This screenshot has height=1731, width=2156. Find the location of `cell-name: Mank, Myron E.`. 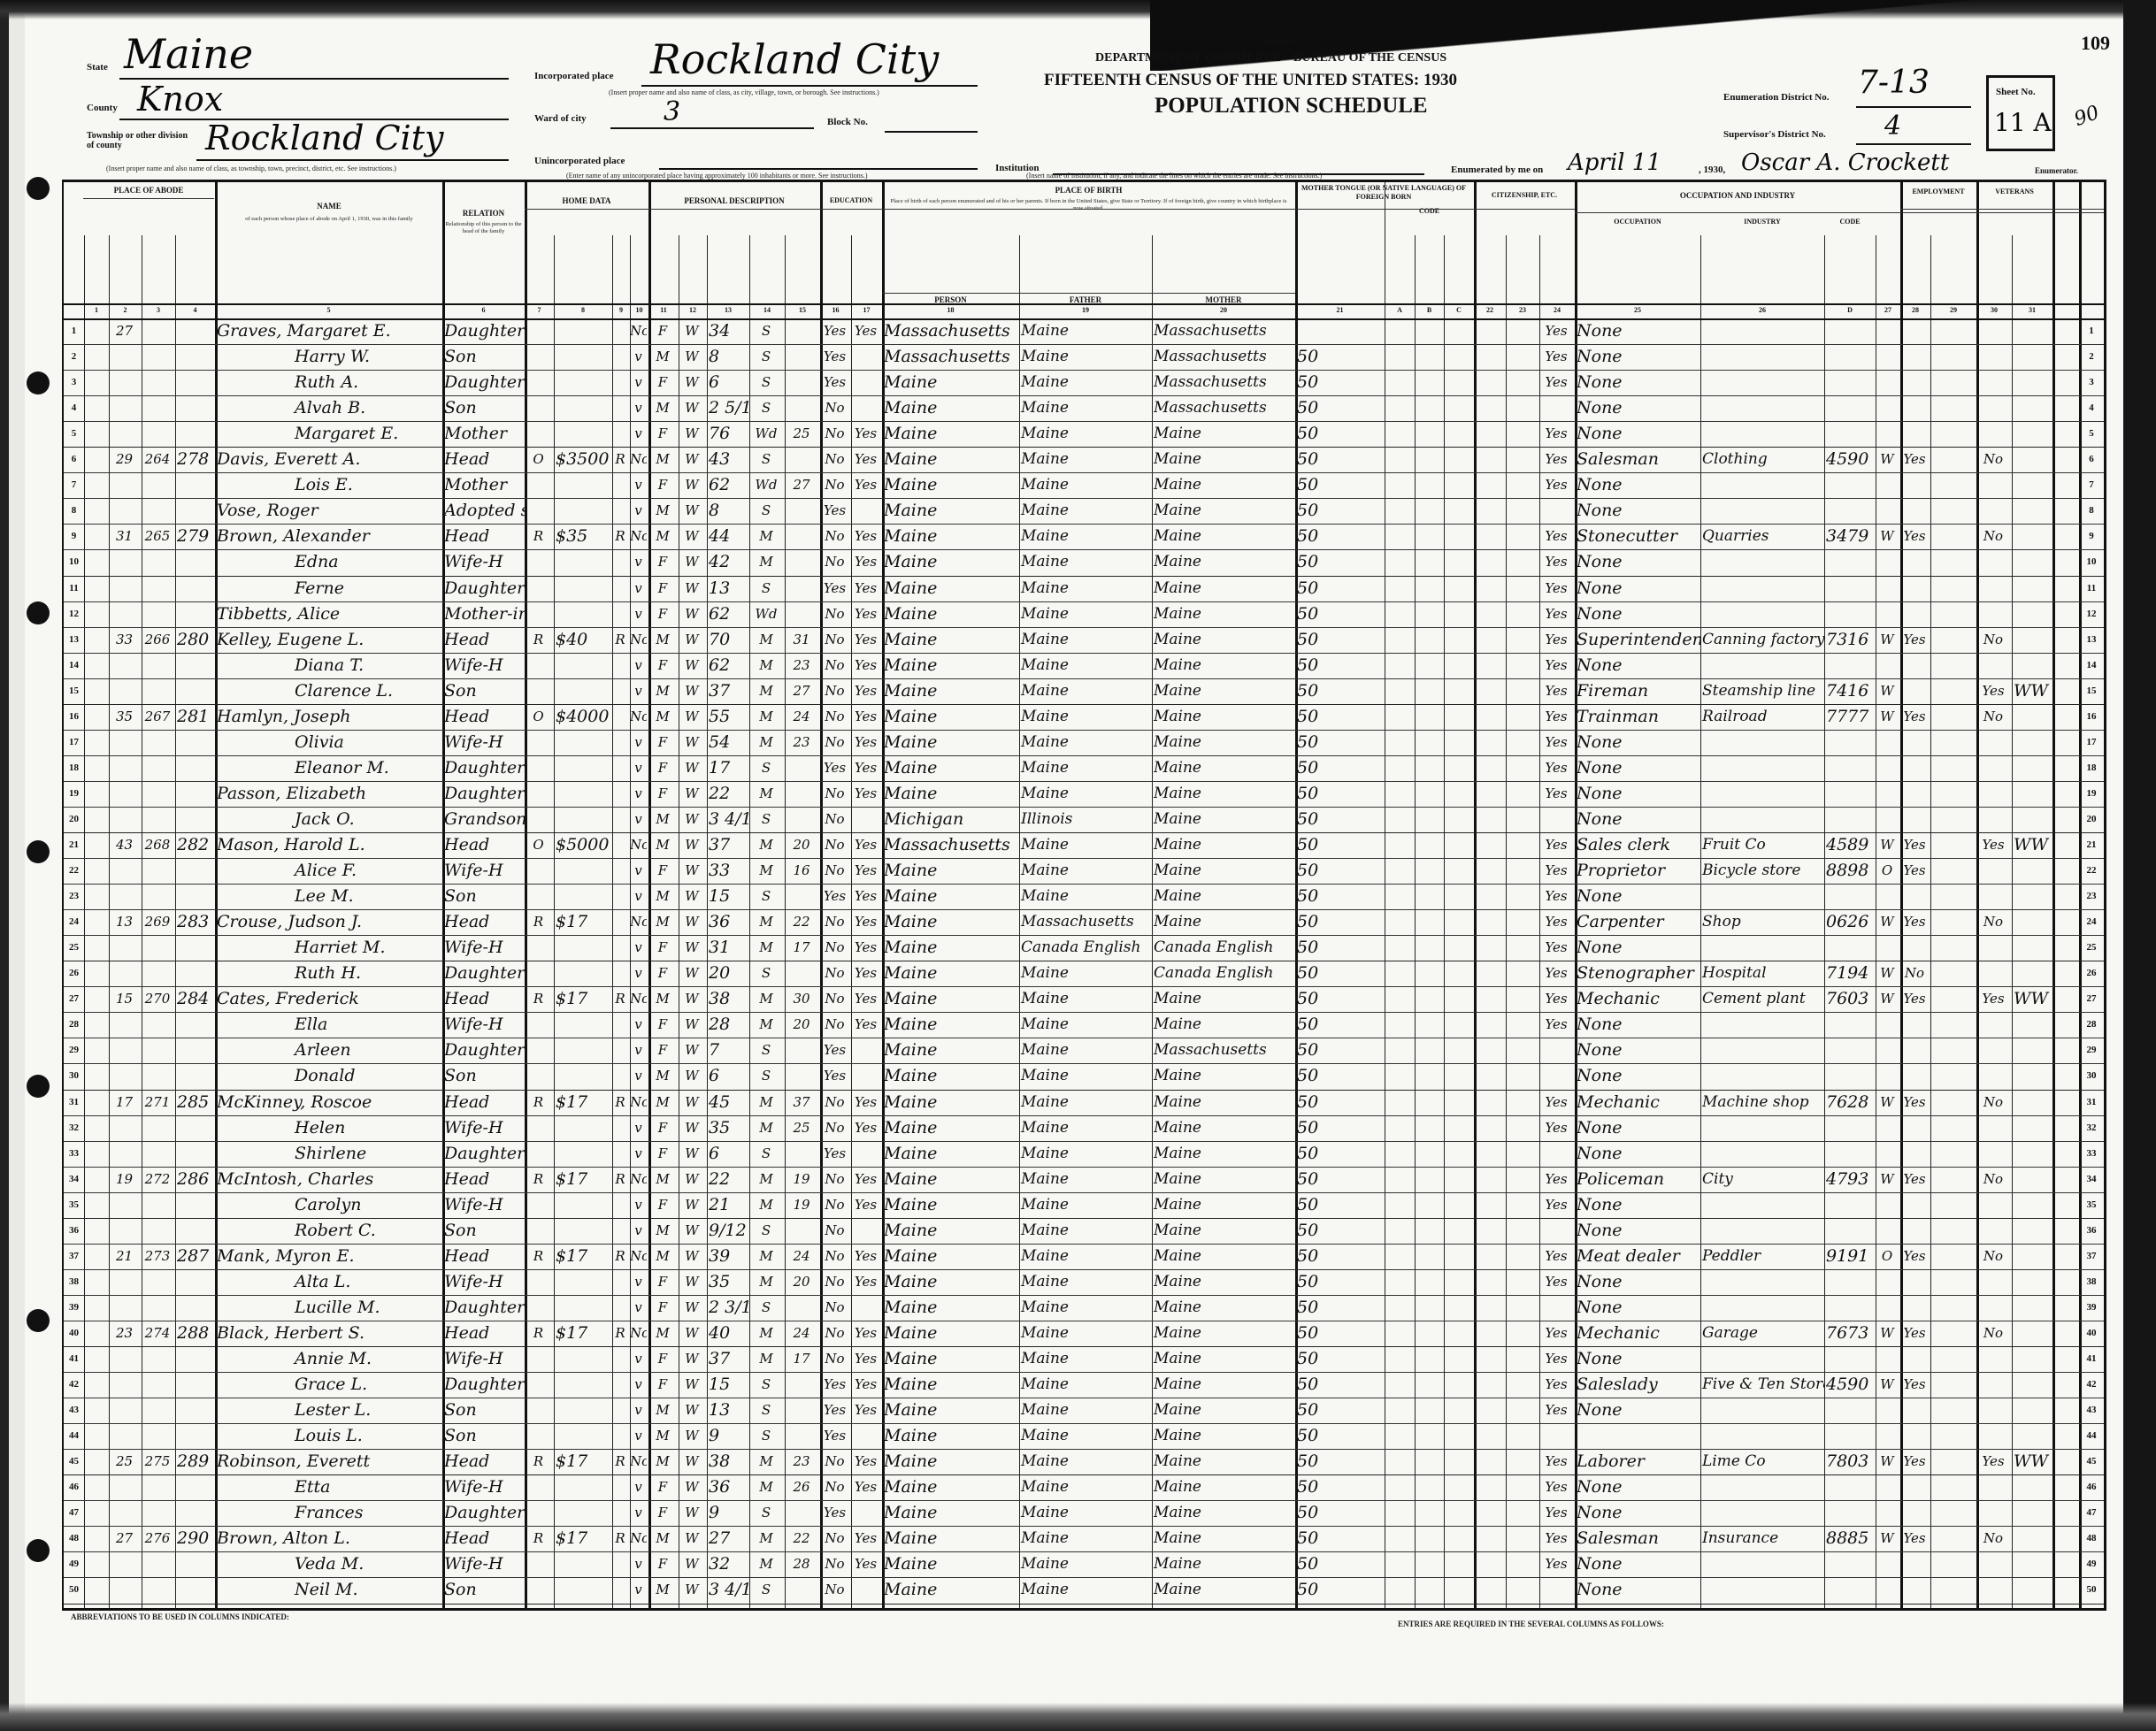

cell-name: Mank, Myron E. is located at coordinates (286, 1256).